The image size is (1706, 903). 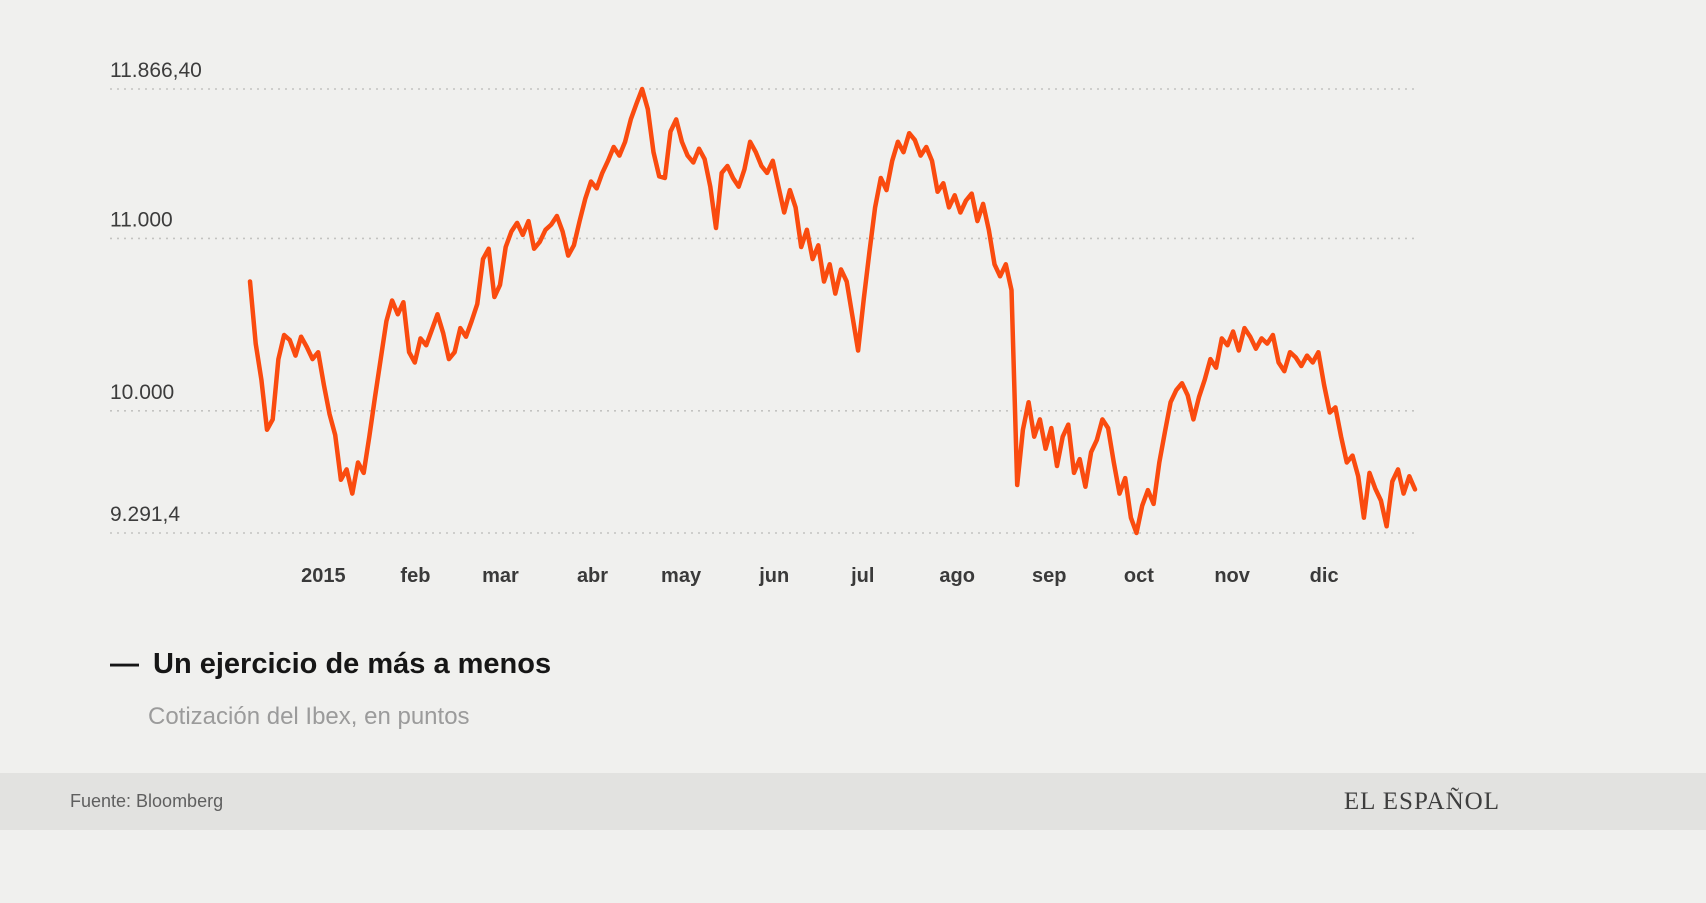 I want to click on chart-title-row: — Un ejercicio de más a menos, so click(x=330, y=664).